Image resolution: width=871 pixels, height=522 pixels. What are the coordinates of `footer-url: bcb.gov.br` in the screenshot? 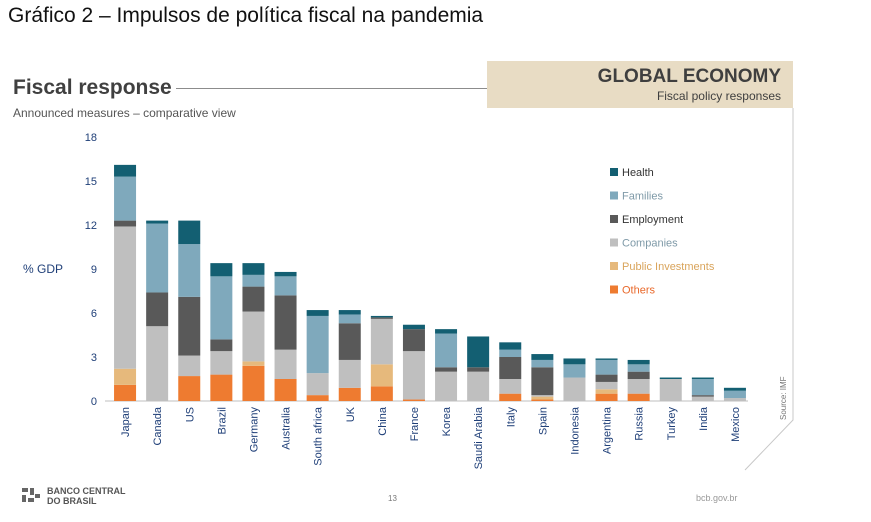 It's located at (717, 498).